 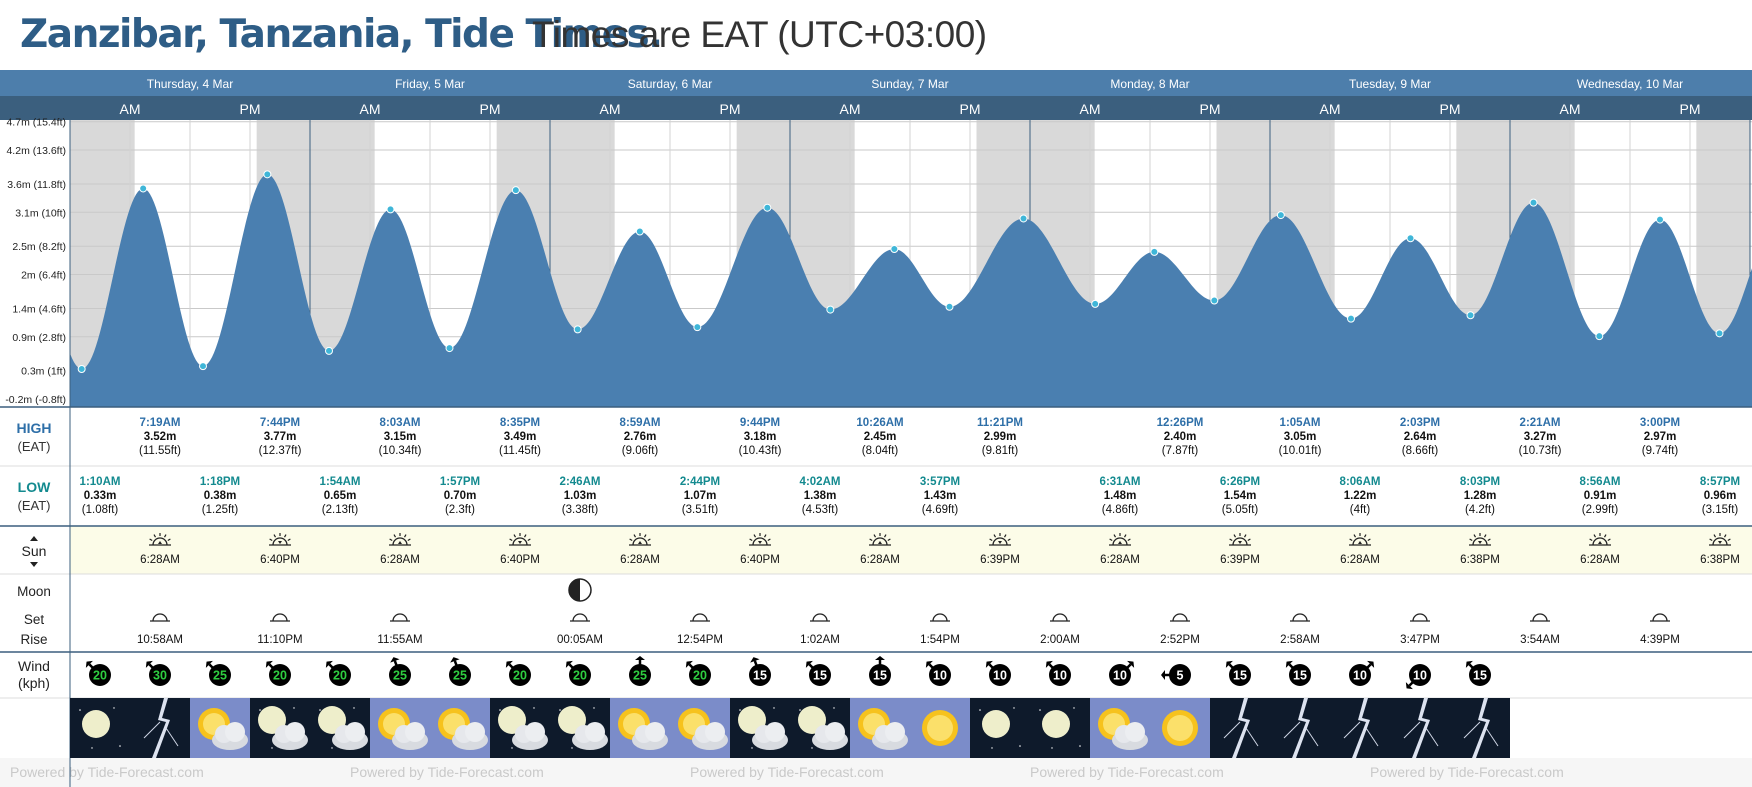 I want to click on y-axis-tick-label: 0.3m (1ft), so click(x=43, y=372).